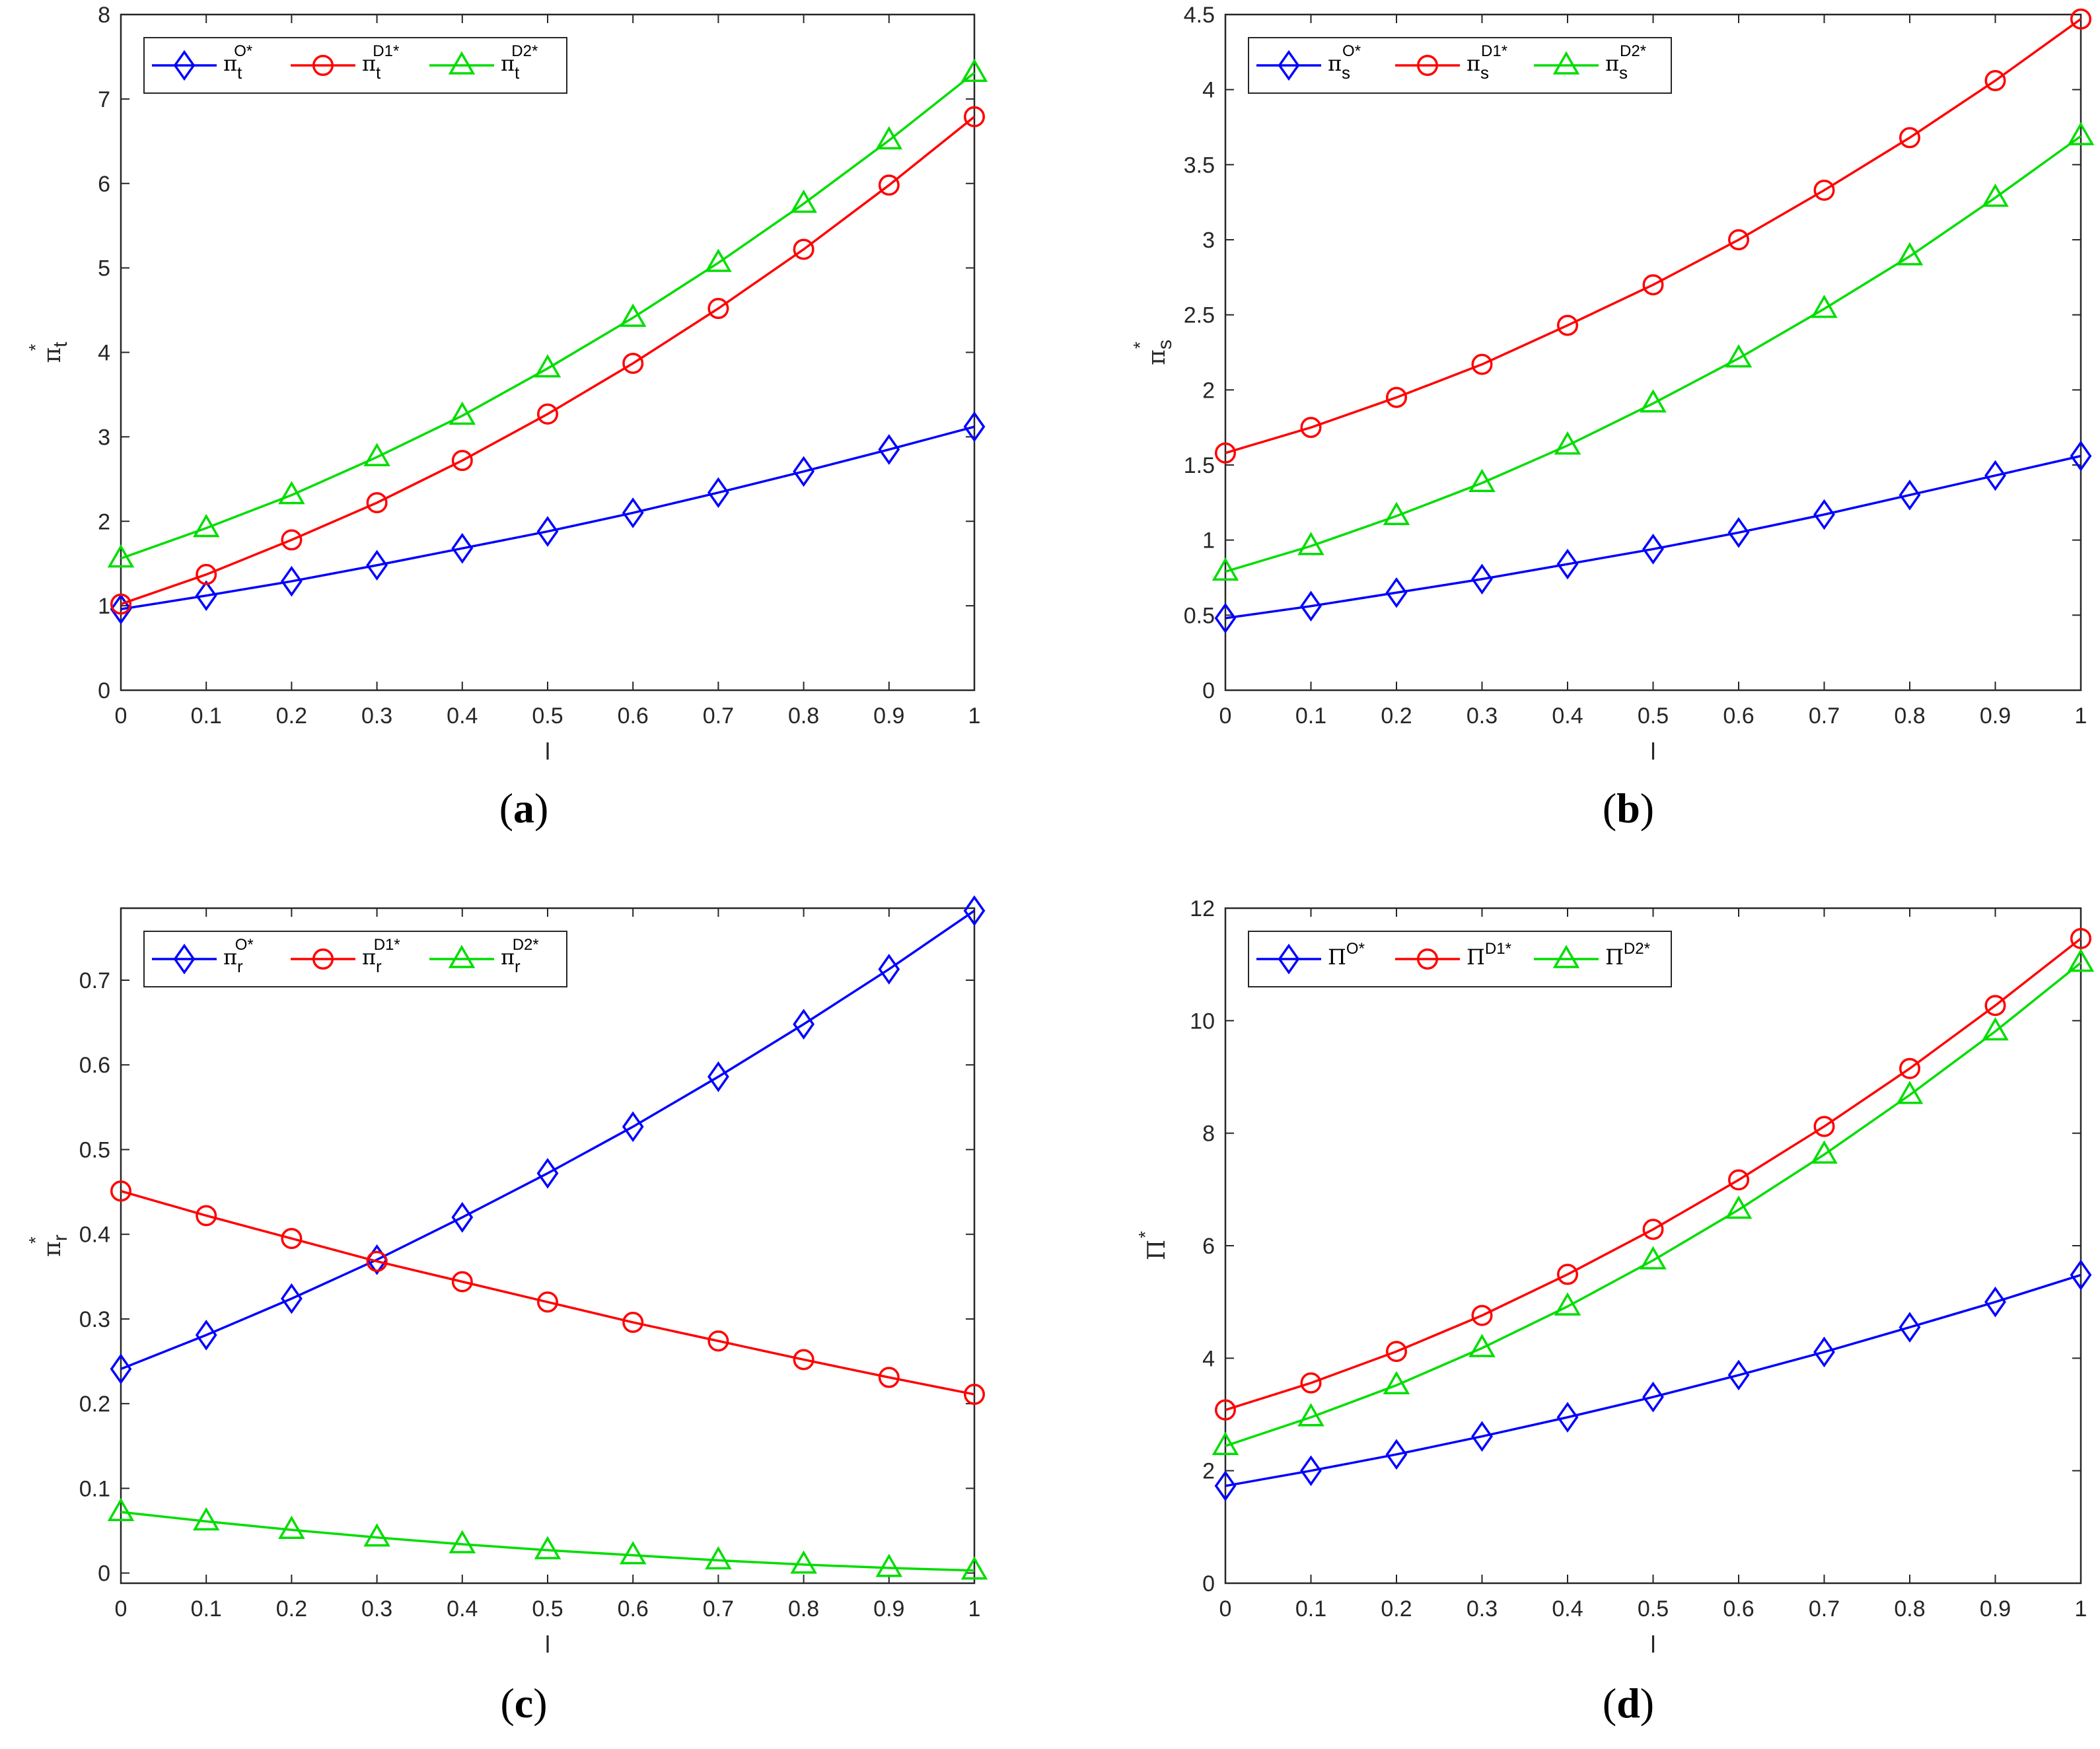  Describe the element at coordinates (104, 268) in the screenshot. I see `y-tick-label: 5` at that location.